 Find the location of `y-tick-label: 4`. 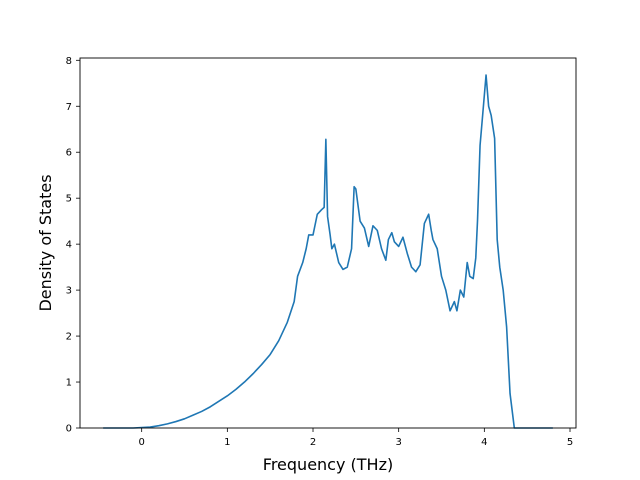

y-tick-label: 4 is located at coordinates (69, 245).